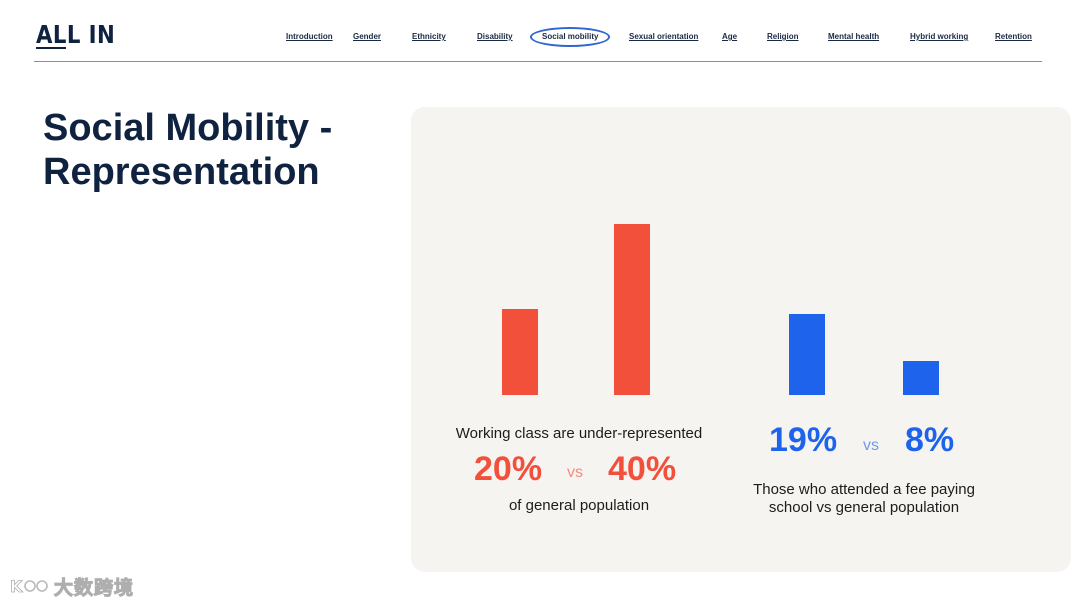  I want to click on nav-item-mental-health: Mental health, so click(854, 36).